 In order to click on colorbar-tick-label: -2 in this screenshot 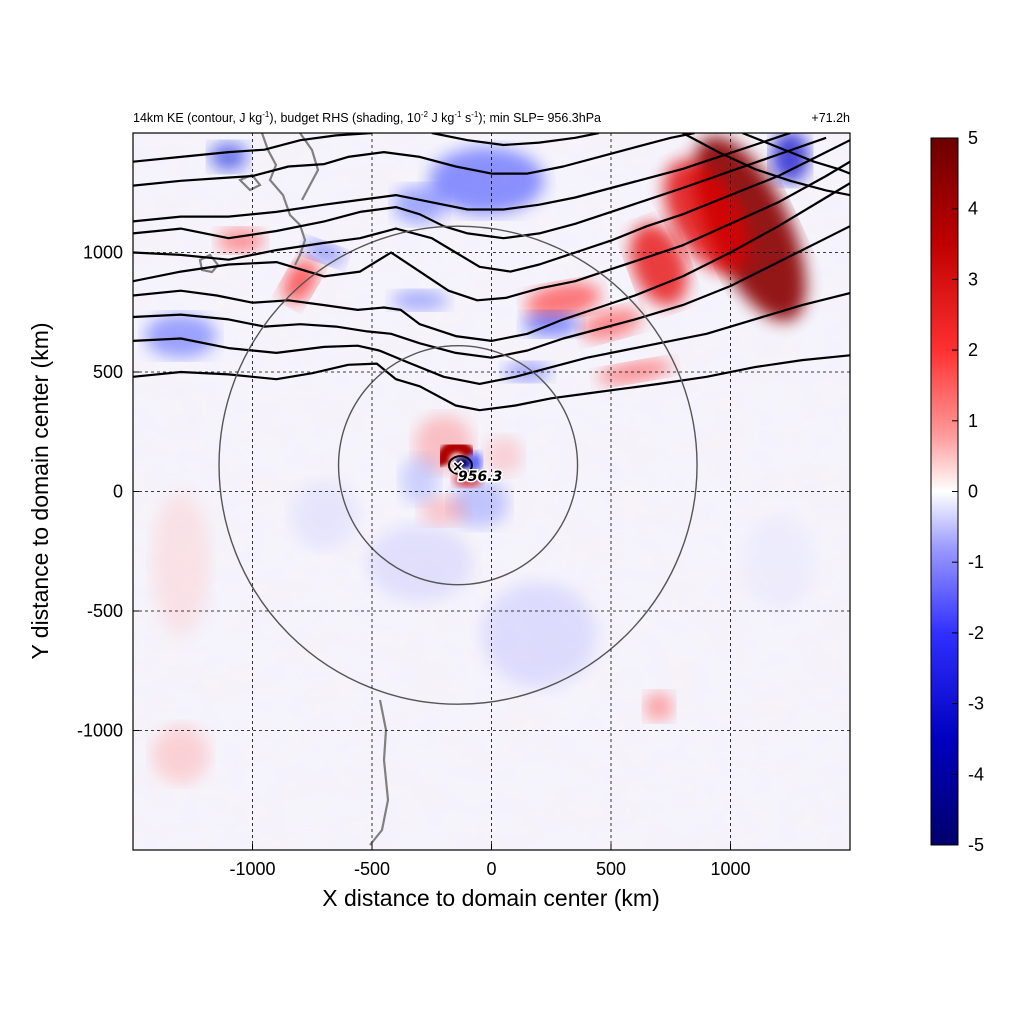, I will do `click(976, 633)`.